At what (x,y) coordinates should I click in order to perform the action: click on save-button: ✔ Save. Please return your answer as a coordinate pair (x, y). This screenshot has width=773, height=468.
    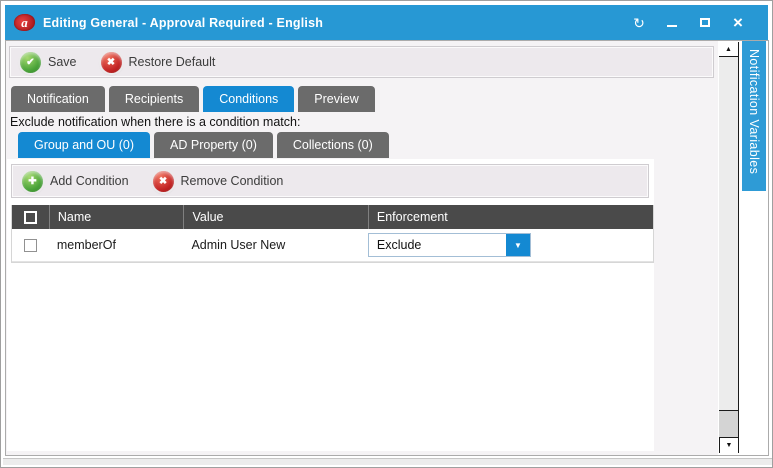
    Looking at the image, I should click on (48, 62).